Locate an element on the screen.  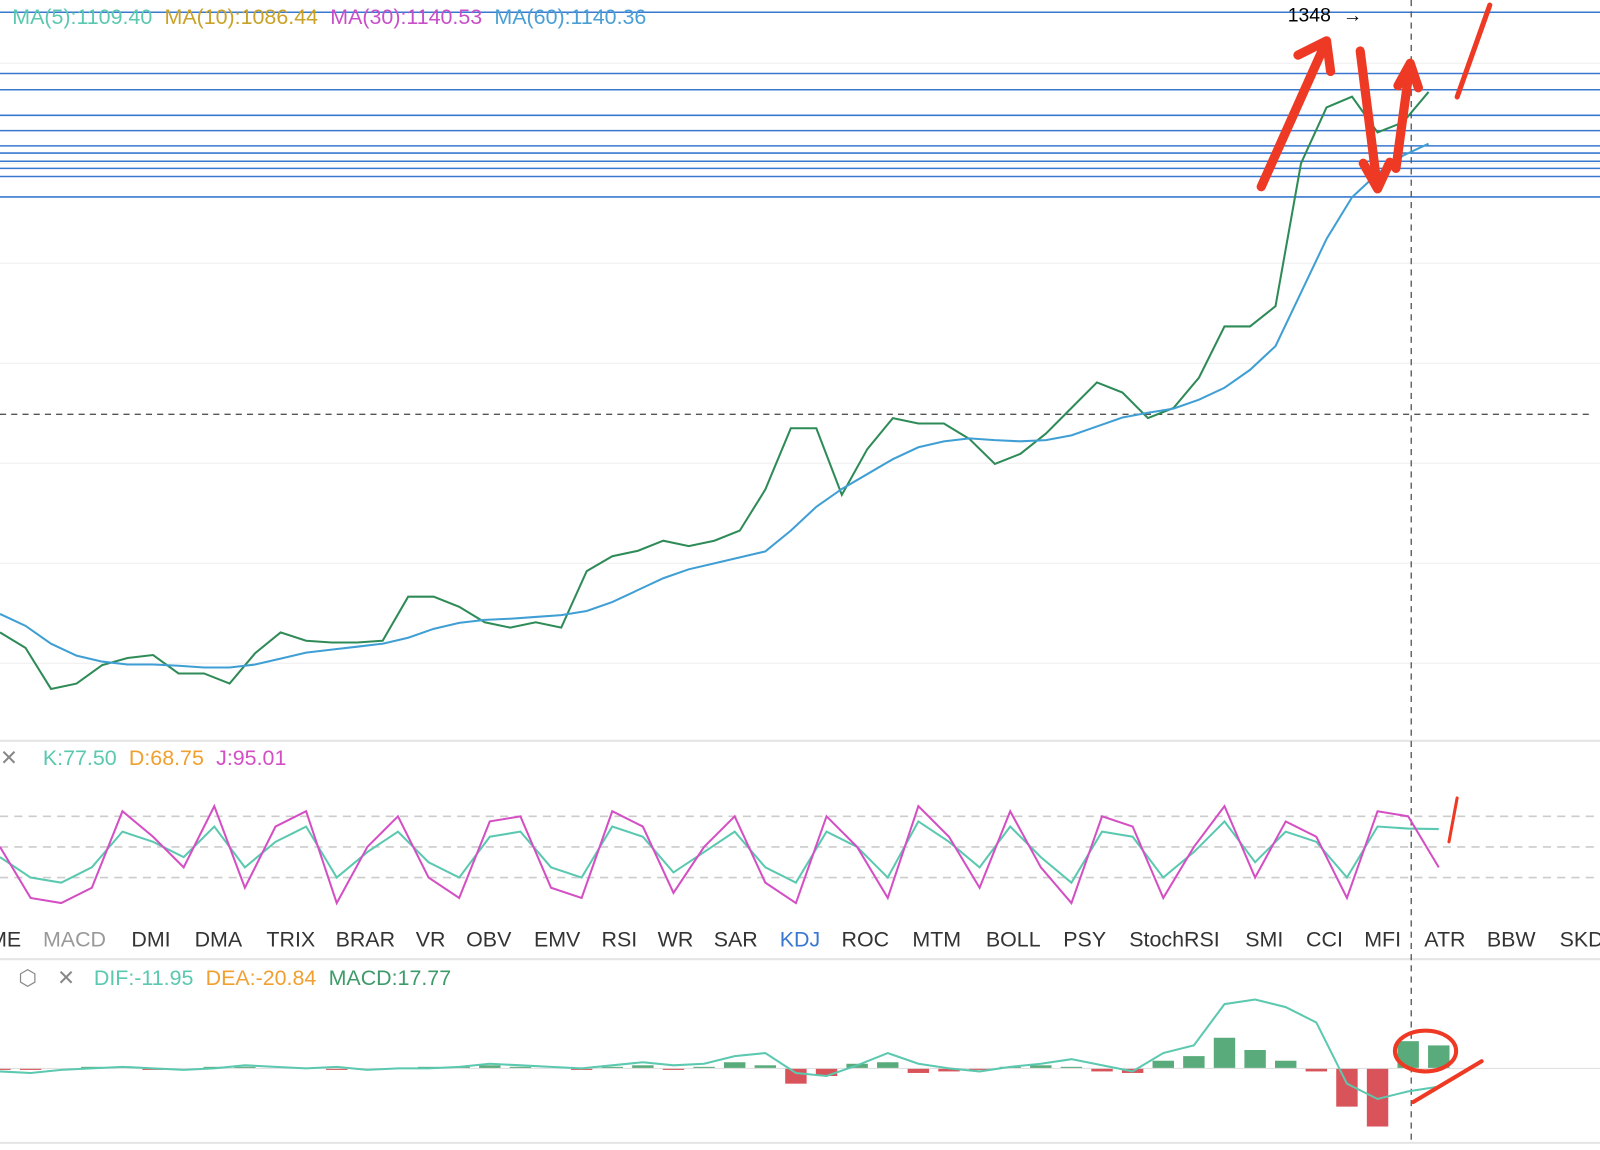
indicator-tab: MACD is located at coordinates (74, 939).